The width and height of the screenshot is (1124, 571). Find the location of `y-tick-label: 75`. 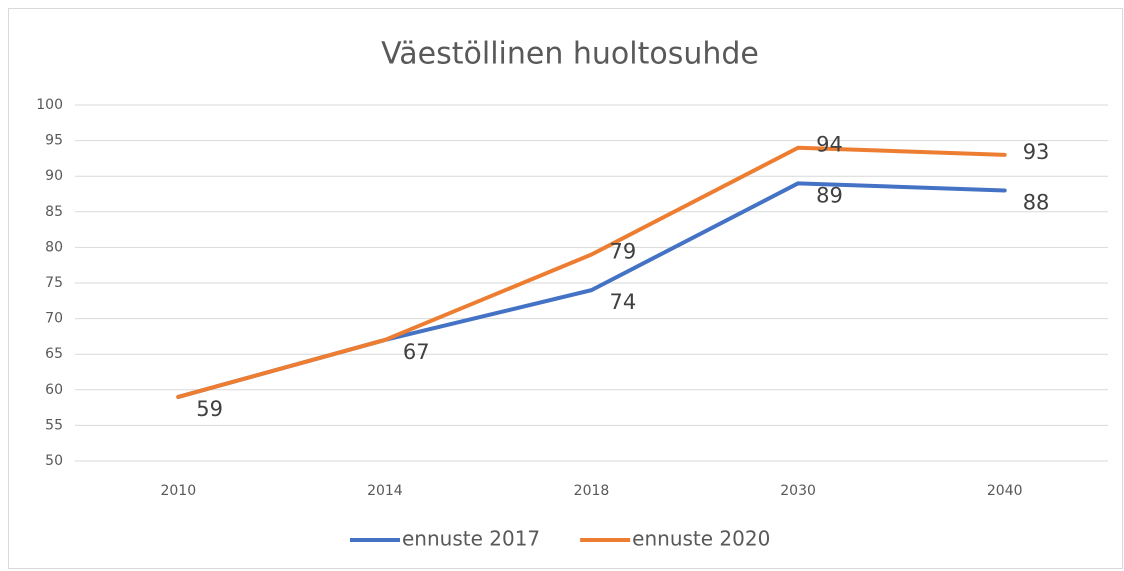

y-tick-label: 75 is located at coordinates (54, 283).